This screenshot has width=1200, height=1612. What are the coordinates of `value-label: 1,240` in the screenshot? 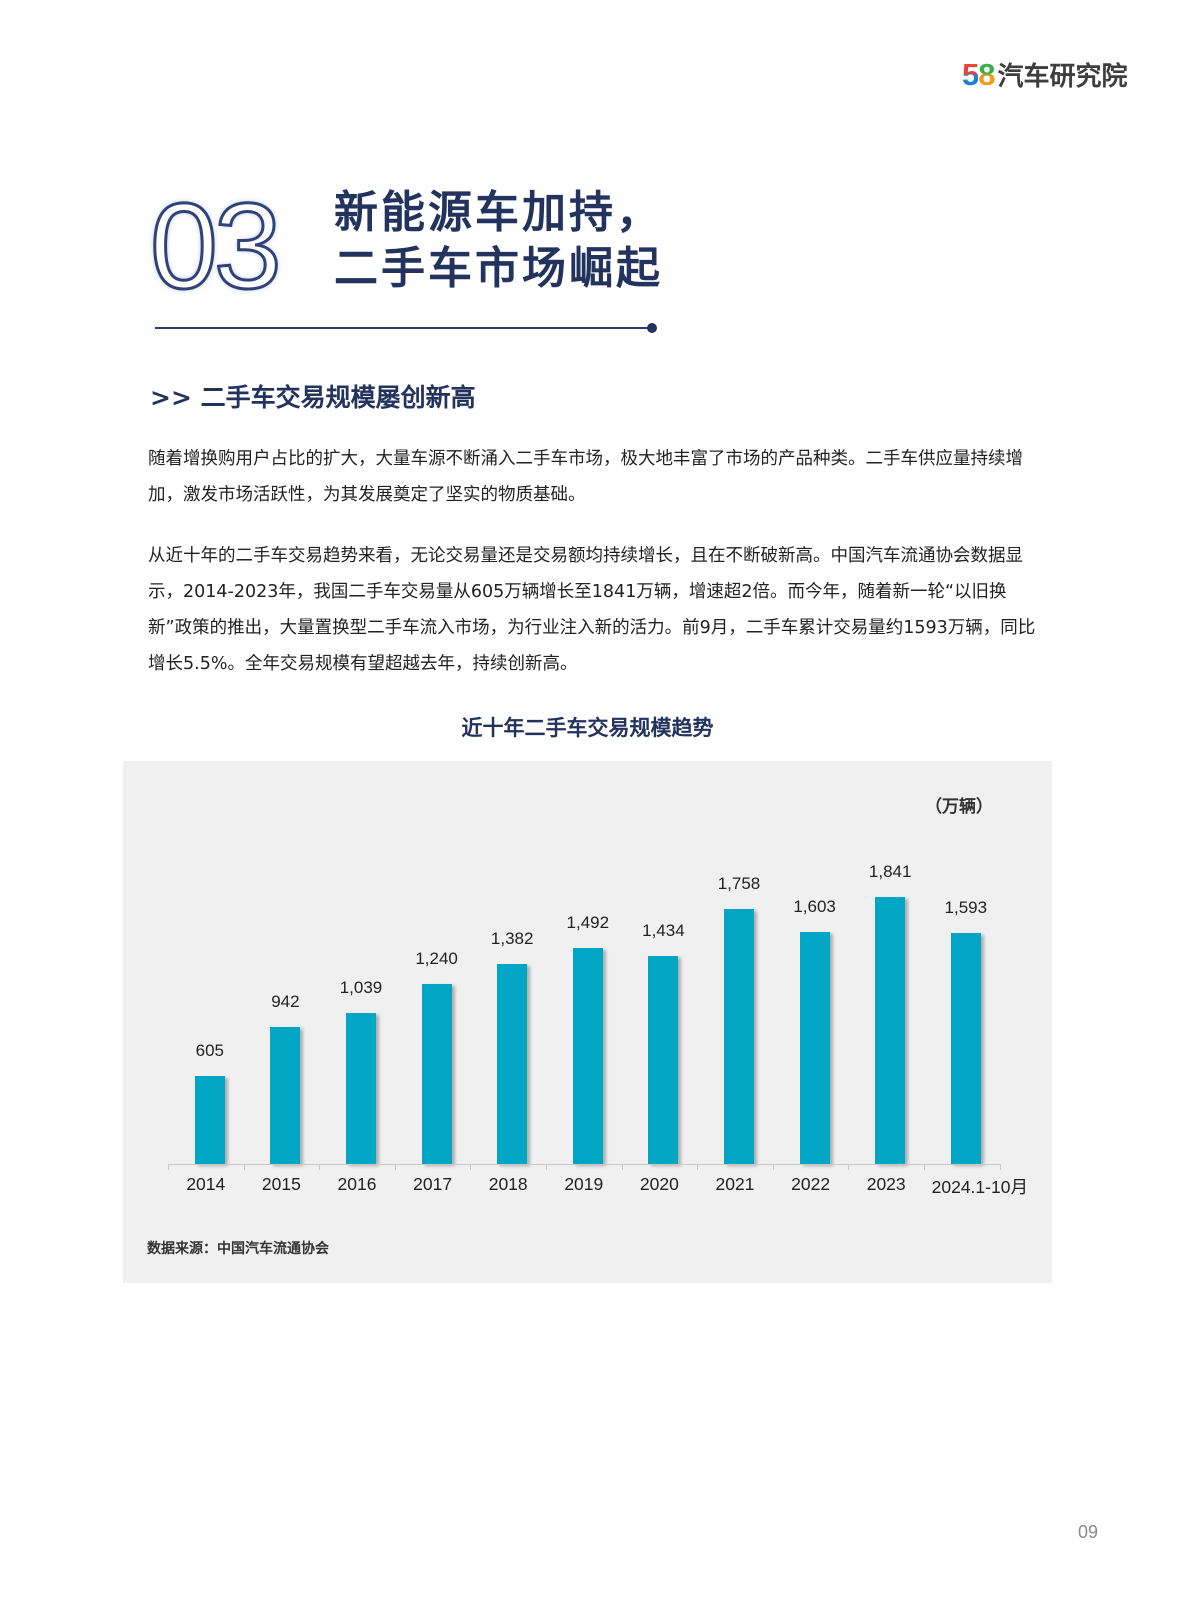 It's located at (436, 959).